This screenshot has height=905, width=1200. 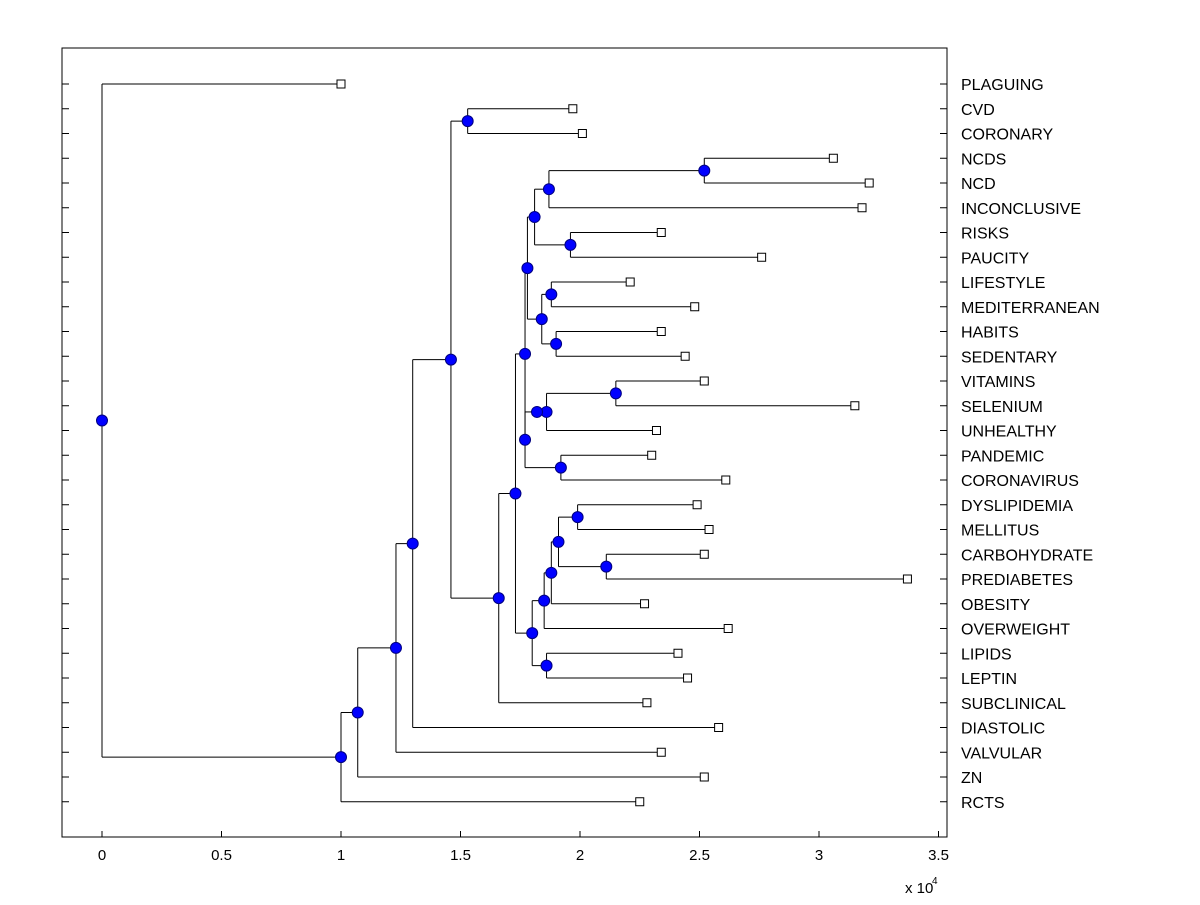 I want to click on leaf-label: MEDITERRANEAN, so click(x=1030, y=308).